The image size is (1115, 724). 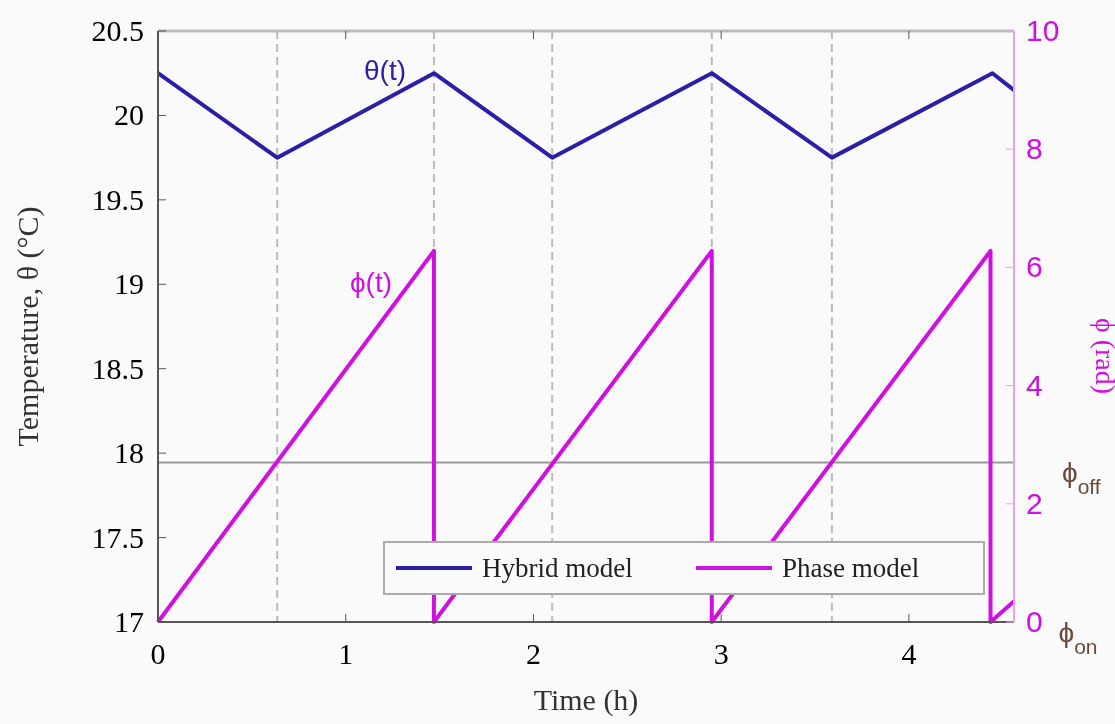 What do you see at coordinates (1034, 267) in the screenshot?
I see `y2-tick-label: 6` at bounding box center [1034, 267].